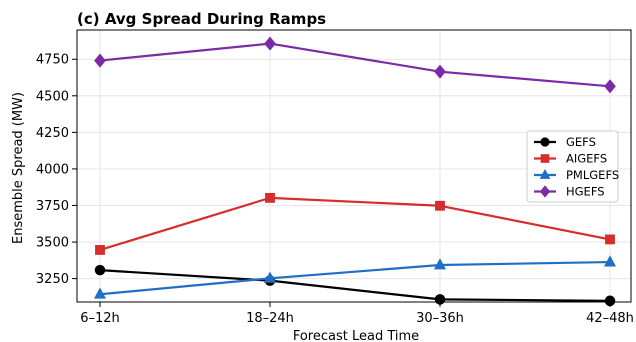 This screenshot has height=342, width=636. I want to click on x-axis: 6–12h 18–24h 30–36h 42–48h, so click(357, 314).